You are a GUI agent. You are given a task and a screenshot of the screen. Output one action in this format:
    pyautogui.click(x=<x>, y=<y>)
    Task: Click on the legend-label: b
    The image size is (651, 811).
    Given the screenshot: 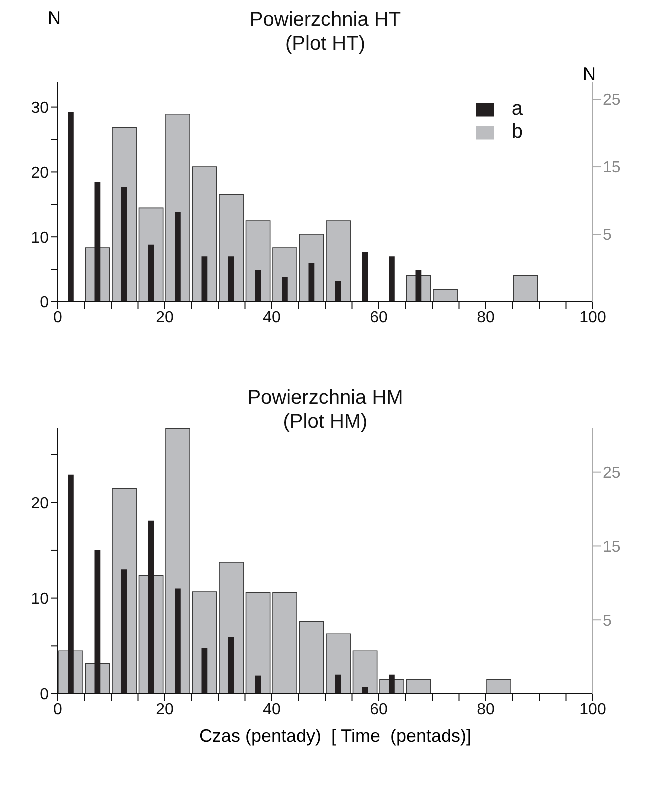 What is the action you would take?
    pyautogui.click(x=517, y=132)
    